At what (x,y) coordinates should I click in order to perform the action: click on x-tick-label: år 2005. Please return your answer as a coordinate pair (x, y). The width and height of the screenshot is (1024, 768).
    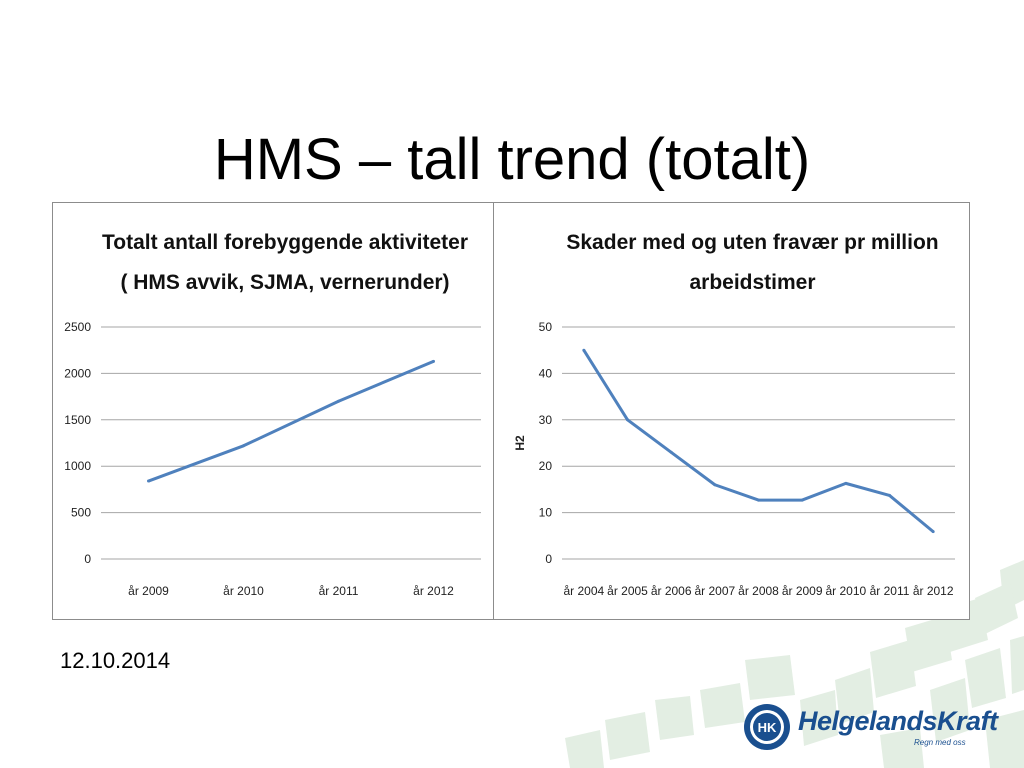
    Looking at the image, I should click on (627, 591).